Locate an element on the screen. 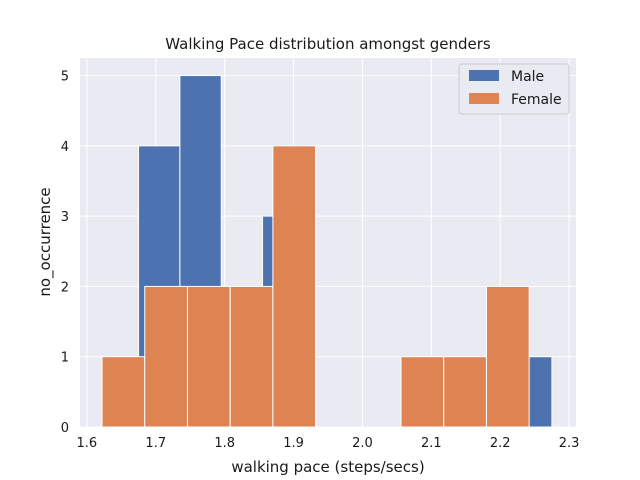 This screenshot has width=640, height=480. x-tick-label: 2.1 is located at coordinates (431, 443).